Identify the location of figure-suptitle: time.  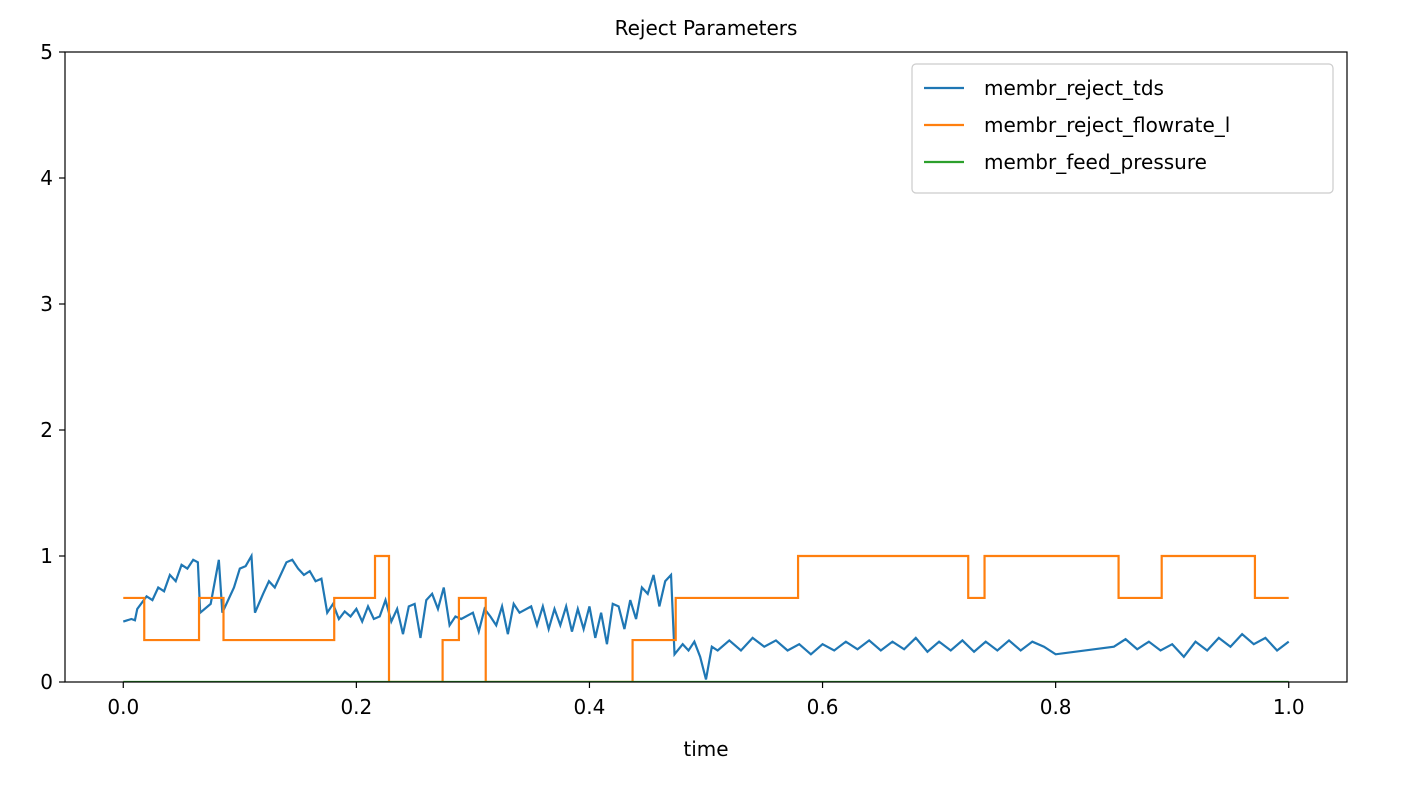
(705, 0).